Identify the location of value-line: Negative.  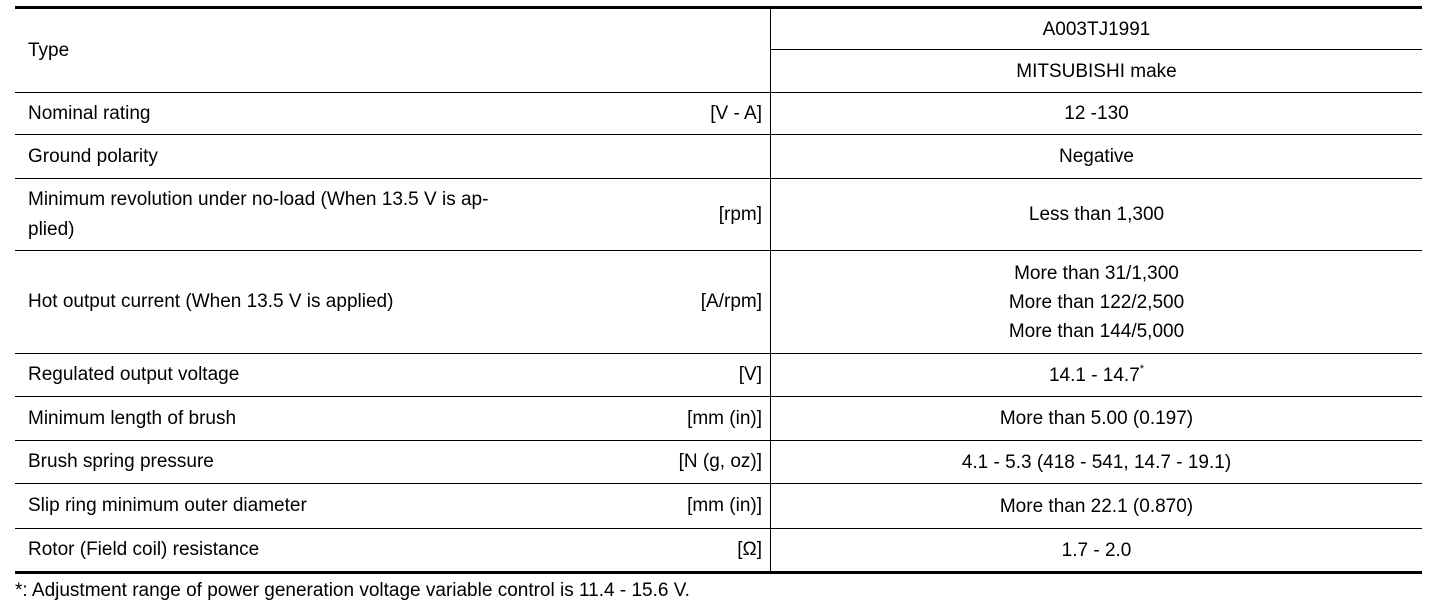
(1096, 156).